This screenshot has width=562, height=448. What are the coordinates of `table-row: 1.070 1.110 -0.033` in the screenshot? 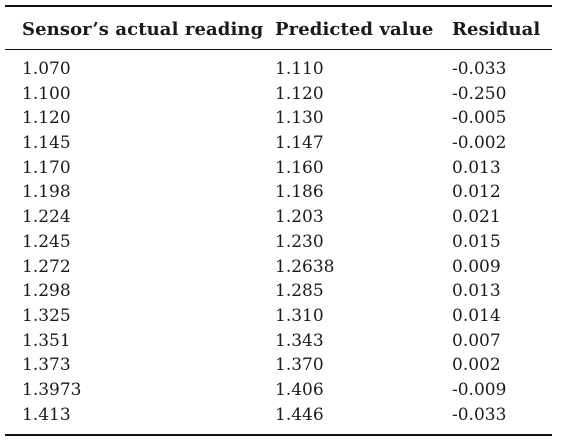 It's located at (278, 69).